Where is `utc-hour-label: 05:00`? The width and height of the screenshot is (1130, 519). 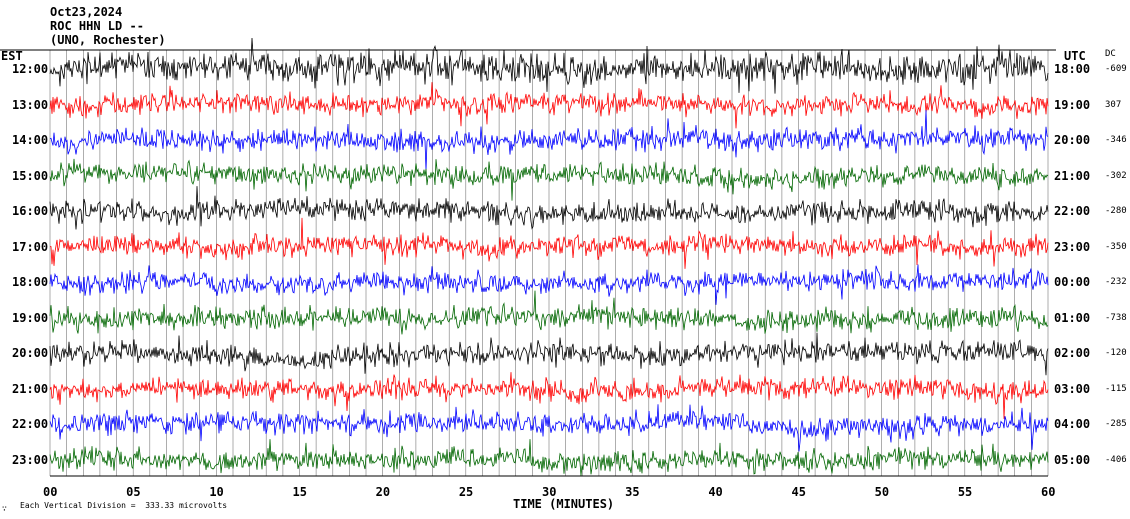
utc-hour-label: 05:00 is located at coordinates (1072, 459).